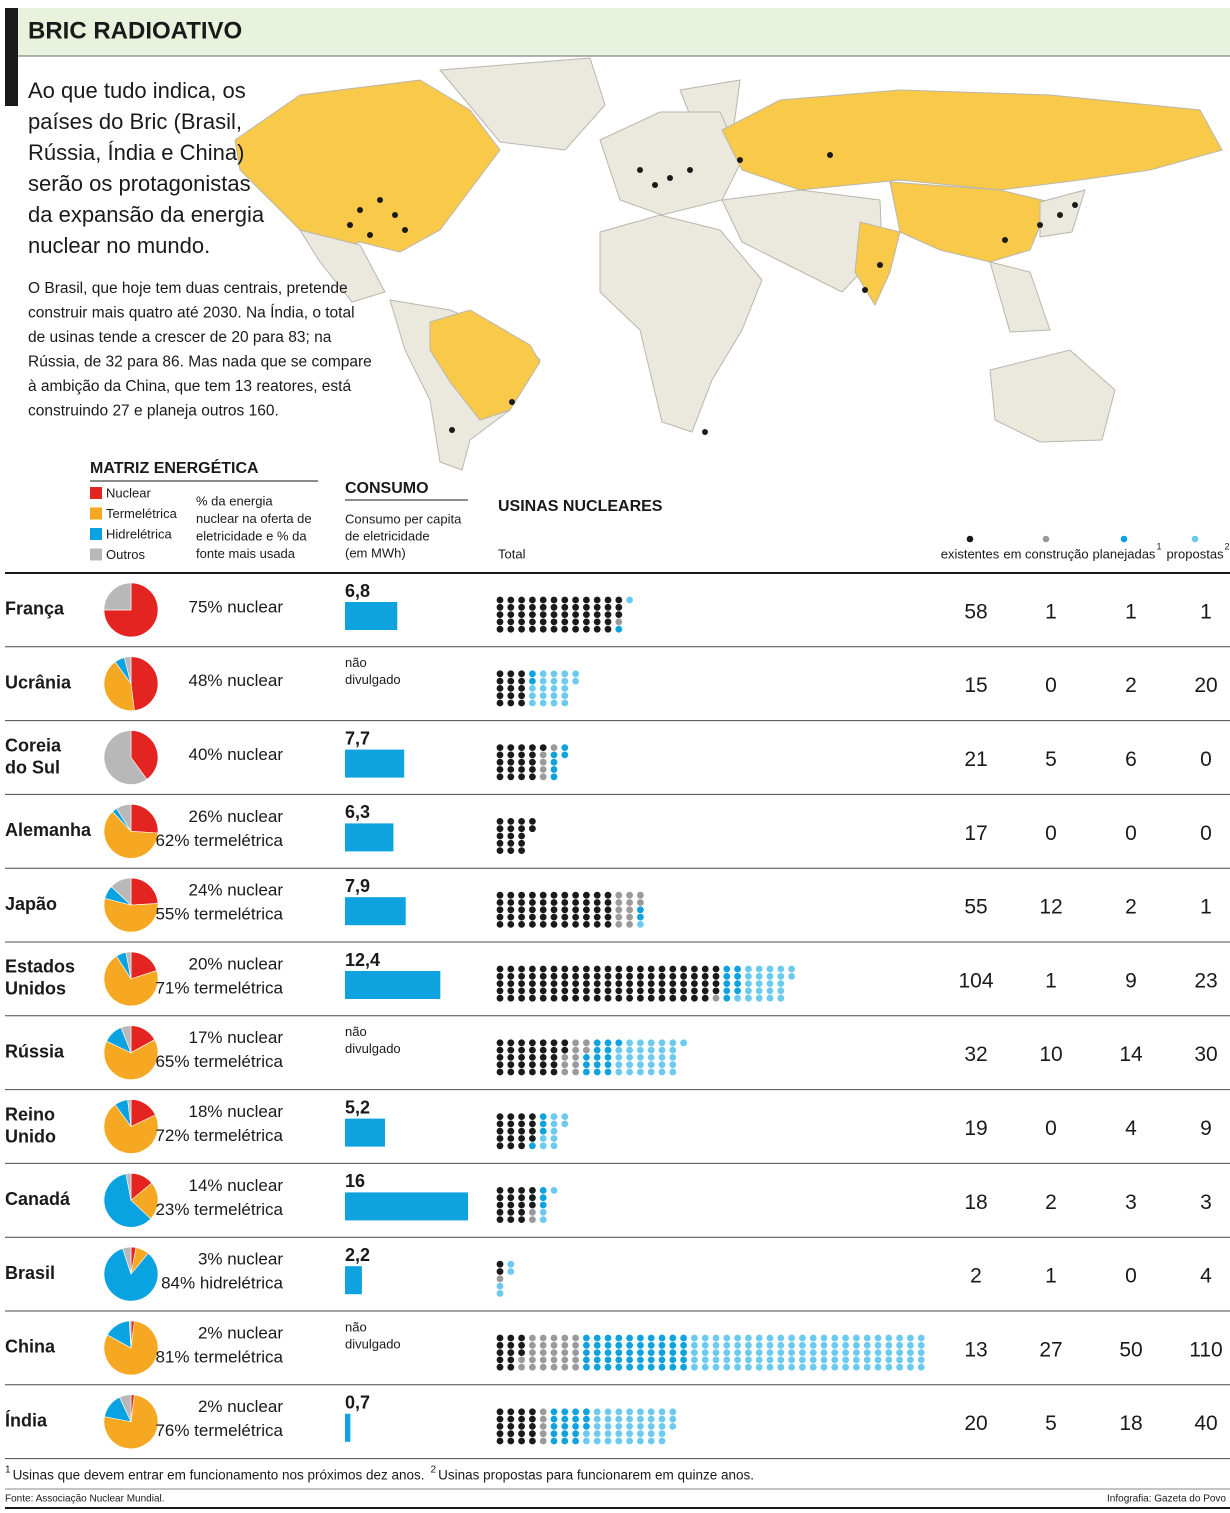 The height and width of the screenshot is (1513, 1230). Describe the element at coordinates (355, 1181) in the screenshot. I see `consumption-label: 16` at that location.